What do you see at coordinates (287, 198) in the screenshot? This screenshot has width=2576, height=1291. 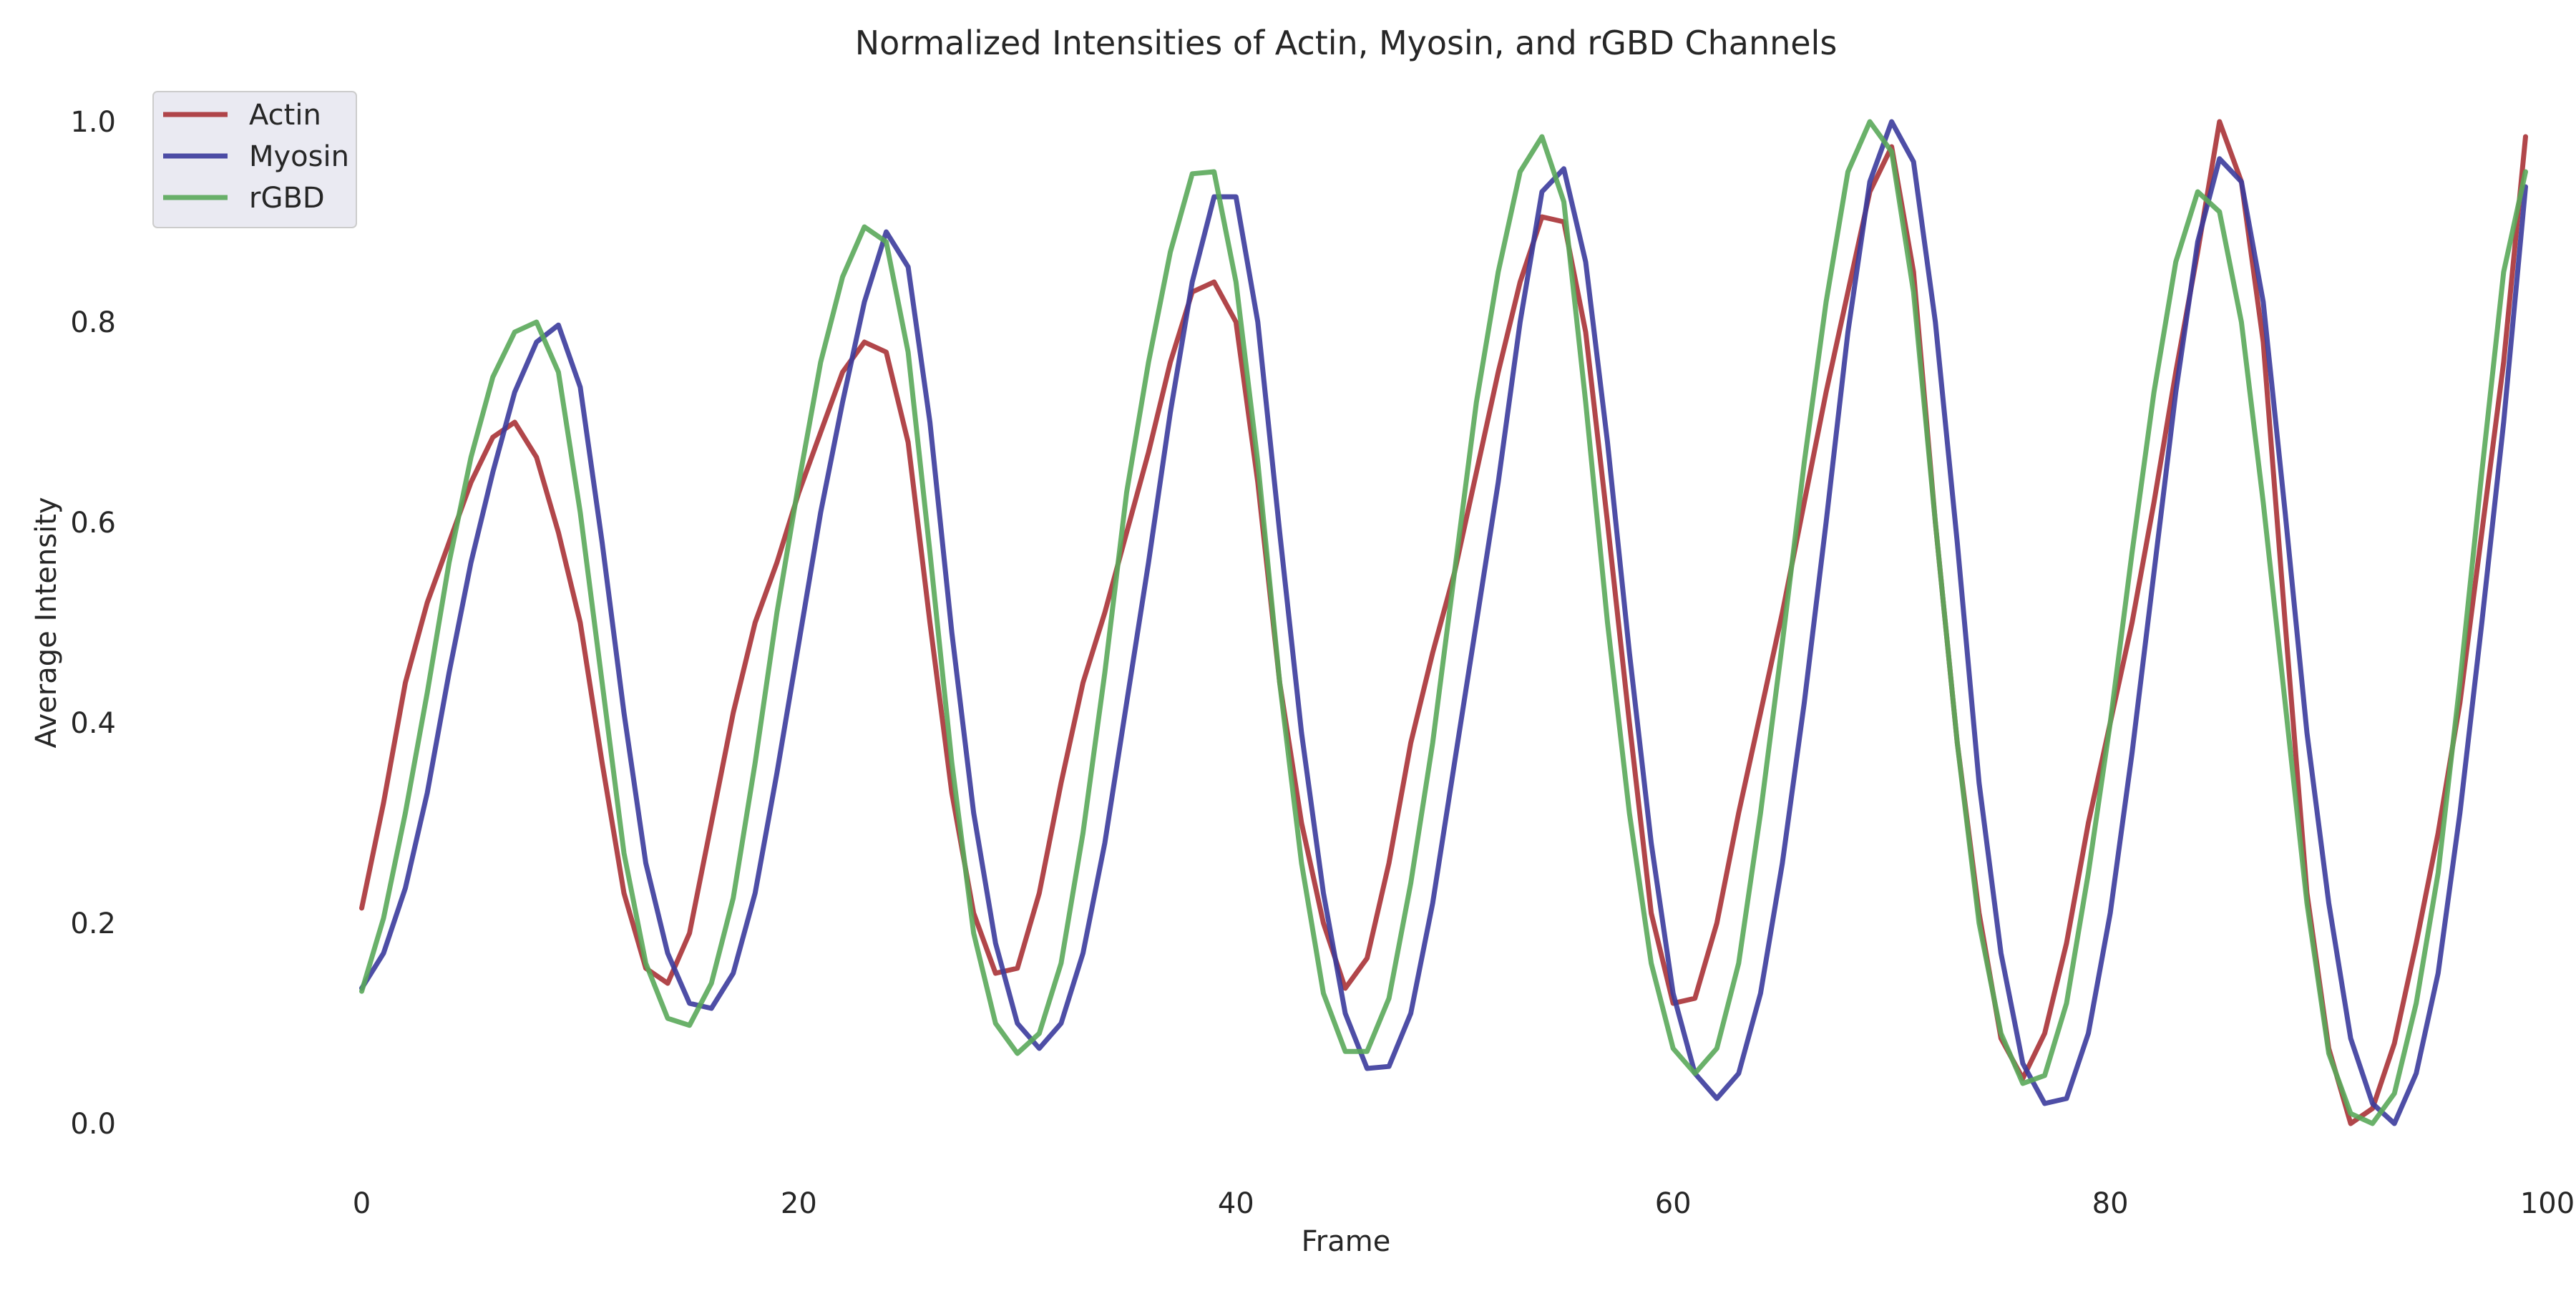 I see `legend-label-rgbd: rGBD` at bounding box center [287, 198].